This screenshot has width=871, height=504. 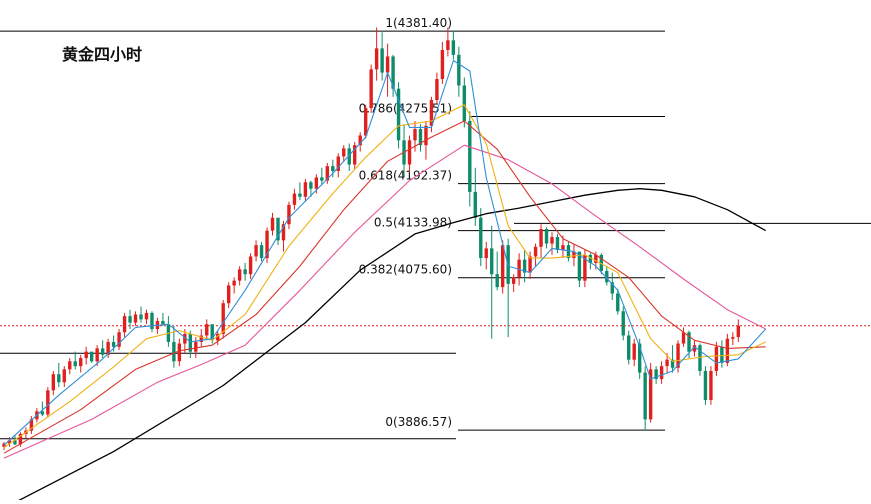 What do you see at coordinates (405, 176) in the screenshot?
I see `fib-label-2: 0.618(4192.37)` at bounding box center [405, 176].